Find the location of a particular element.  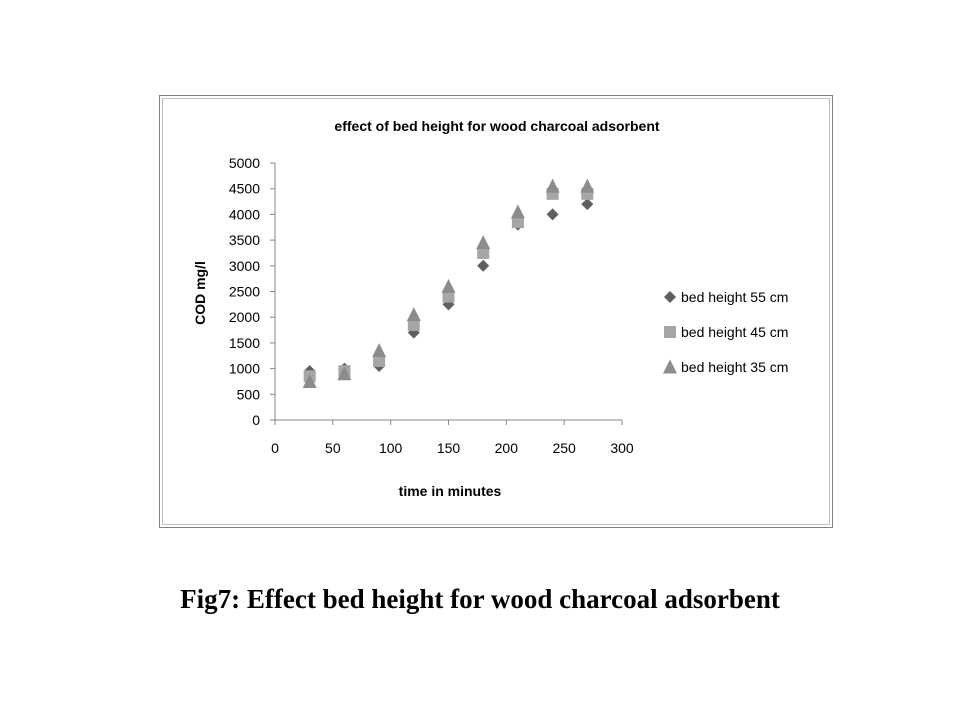

y-axis-label-group: COD mg/l is located at coordinates (200, 293).